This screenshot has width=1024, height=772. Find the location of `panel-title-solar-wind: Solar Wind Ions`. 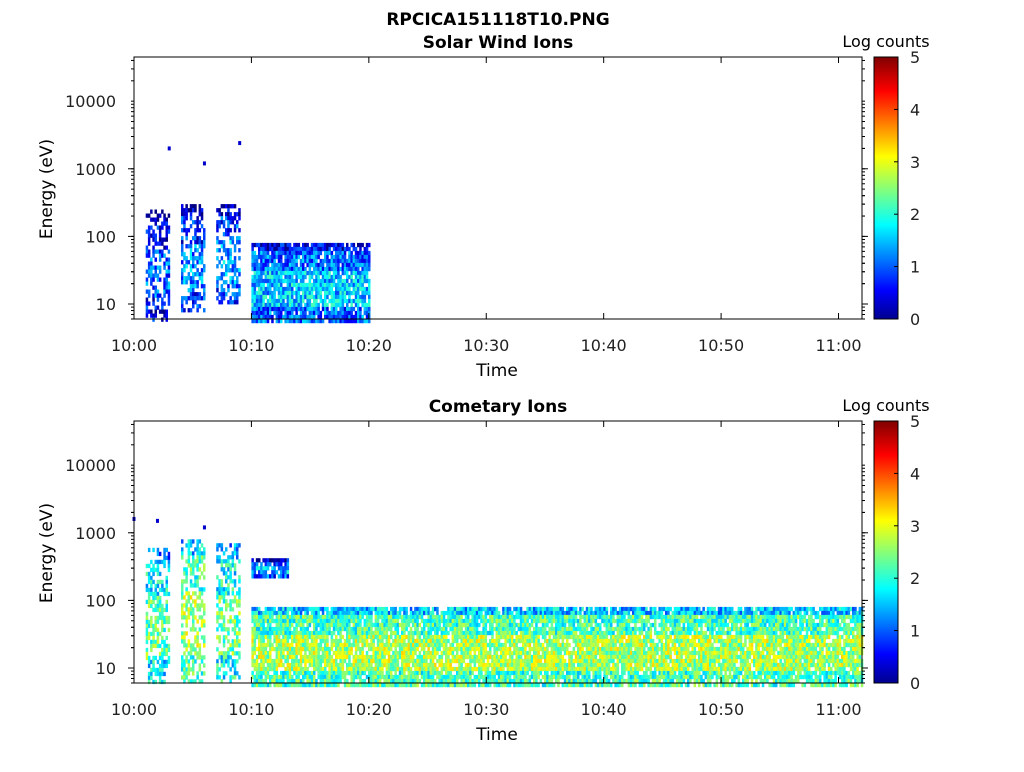

panel-title-solar-wind: Solar Wind Ions is located at coordinates (498, 43).